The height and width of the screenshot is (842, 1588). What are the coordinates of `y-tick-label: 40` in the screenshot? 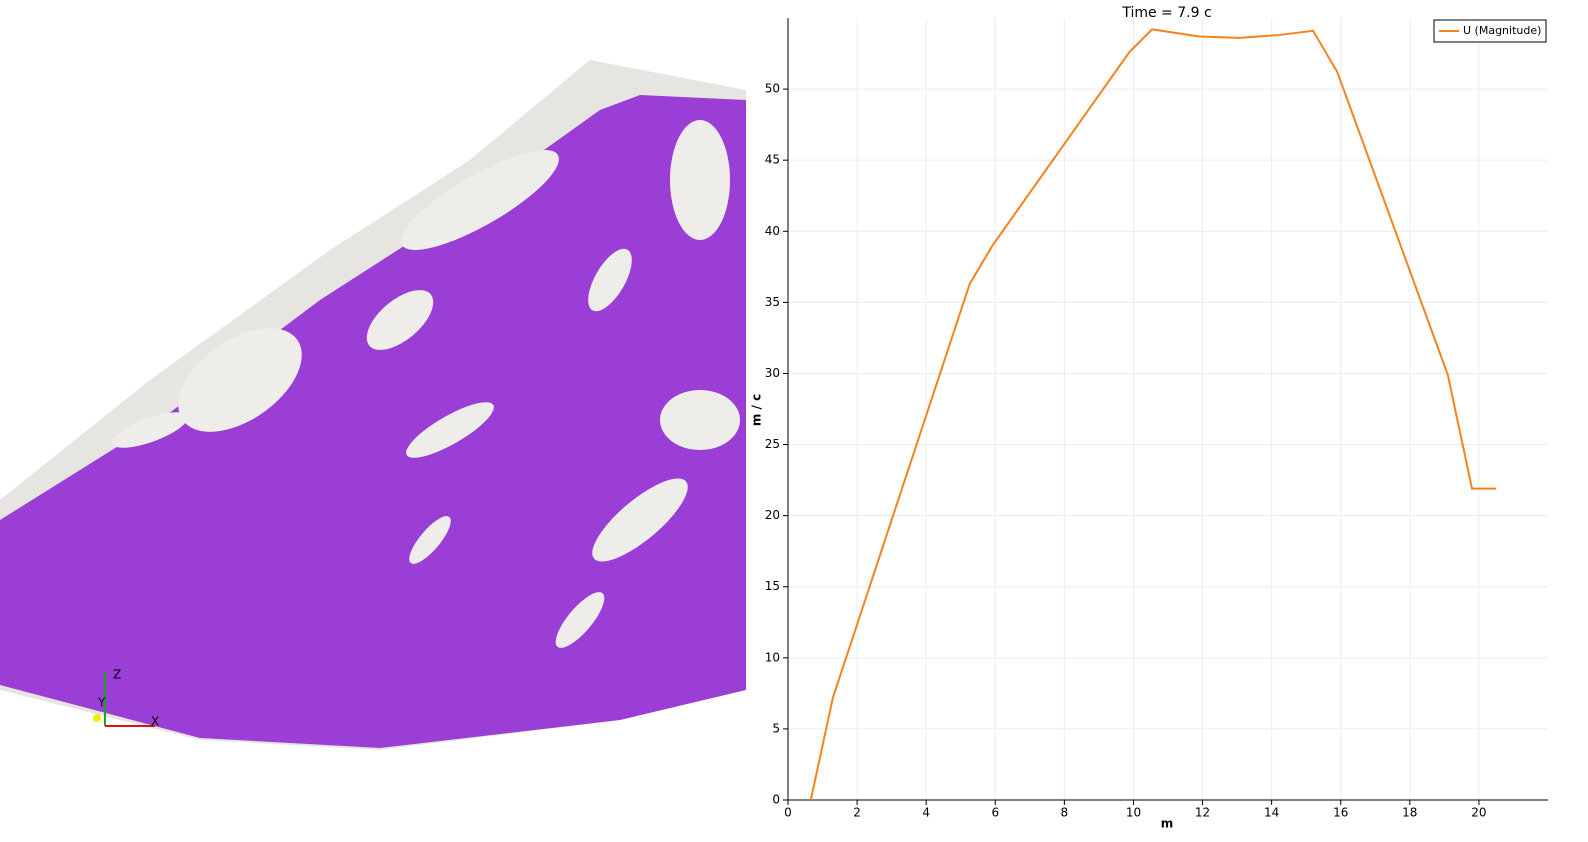 It's located at (772, 231).